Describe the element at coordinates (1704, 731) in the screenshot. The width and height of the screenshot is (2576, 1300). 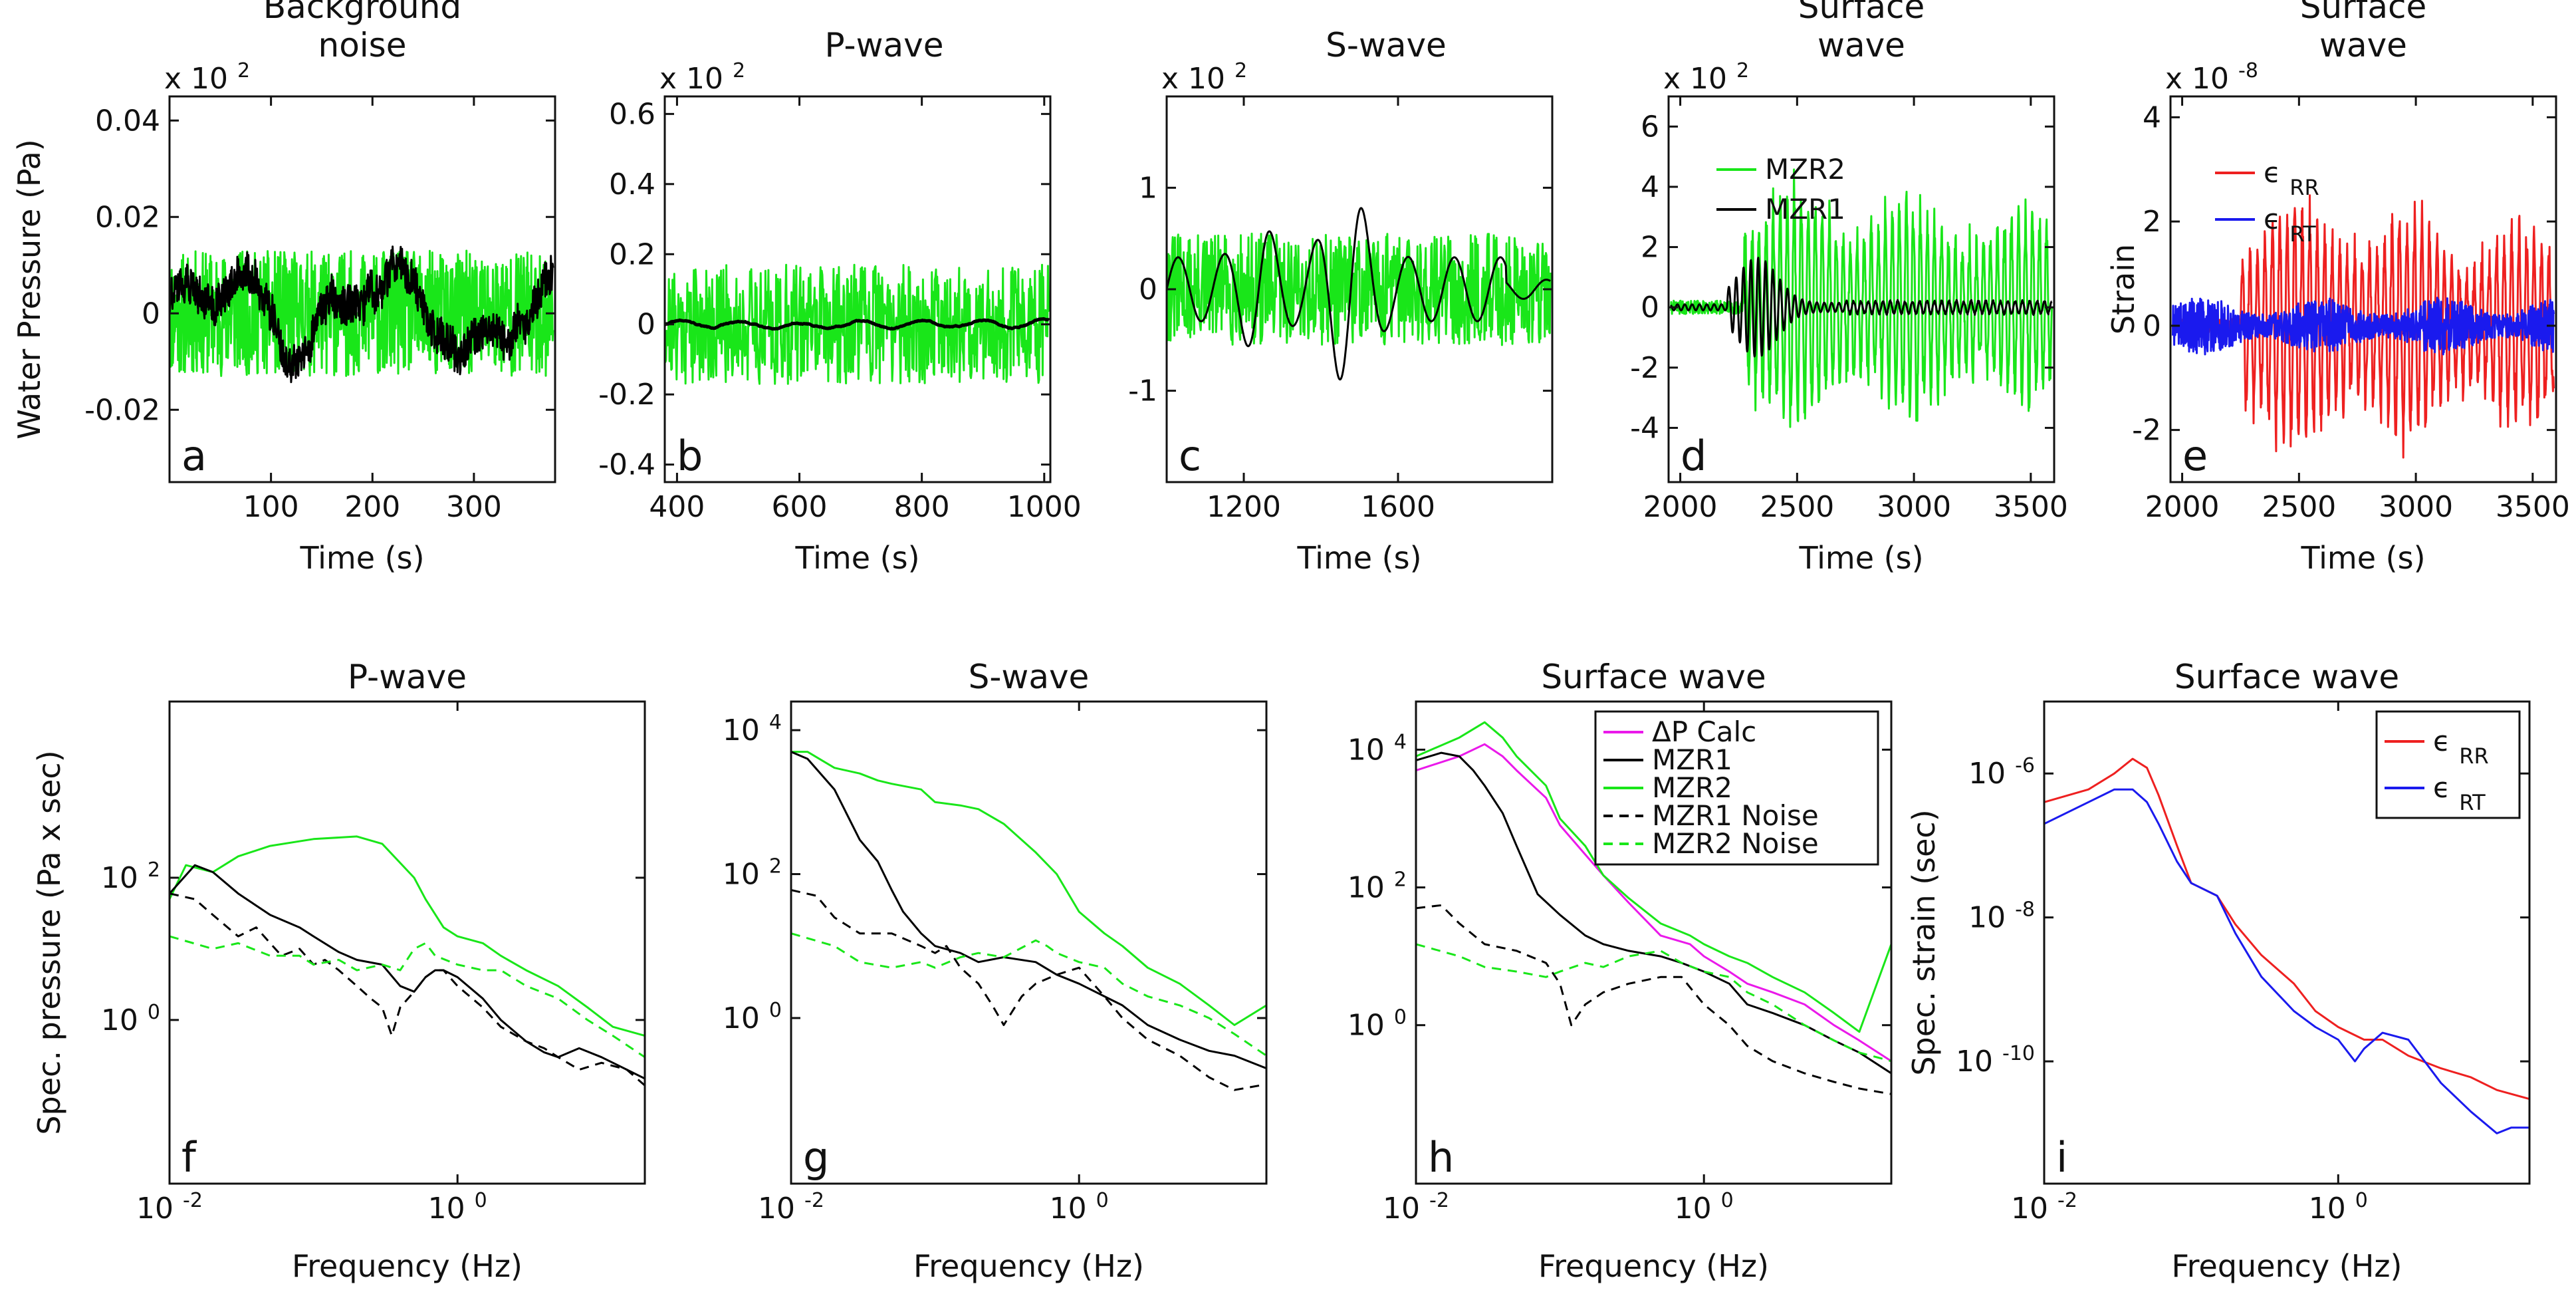
I see `legend-label: ΔP Calc` at that location.